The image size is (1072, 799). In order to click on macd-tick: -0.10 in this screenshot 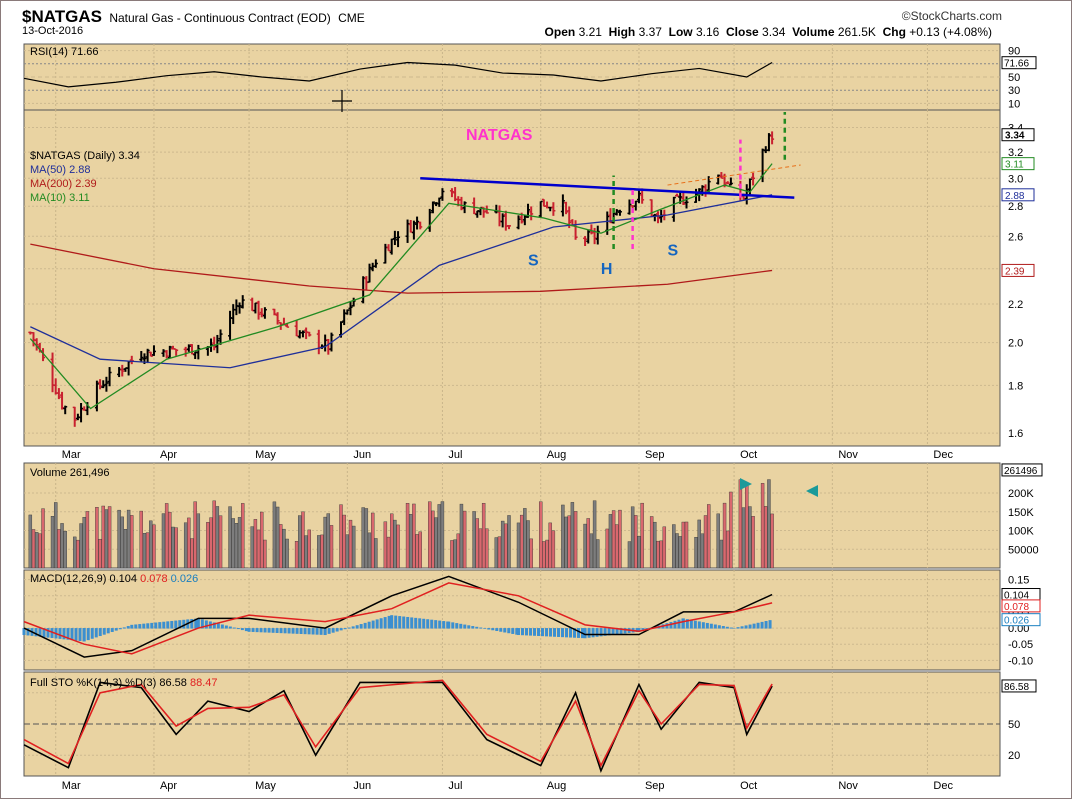, I will do `click(1020, 661)`.